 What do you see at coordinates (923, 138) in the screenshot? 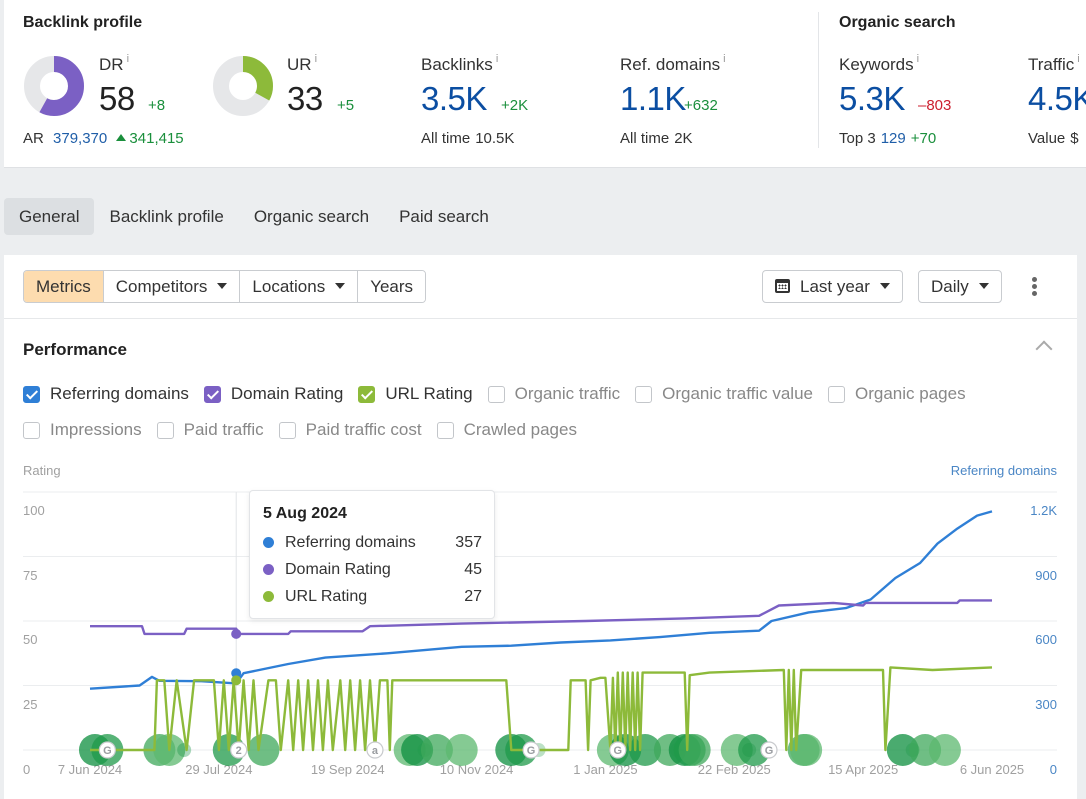
I see `top3-delta: +70` at bounding box center [923, 138].